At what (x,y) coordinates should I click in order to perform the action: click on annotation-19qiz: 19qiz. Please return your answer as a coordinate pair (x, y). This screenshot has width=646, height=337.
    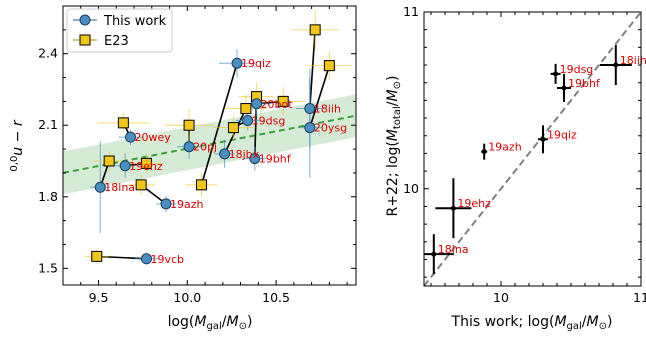
    Looking at the image, I should click on (256, 63).